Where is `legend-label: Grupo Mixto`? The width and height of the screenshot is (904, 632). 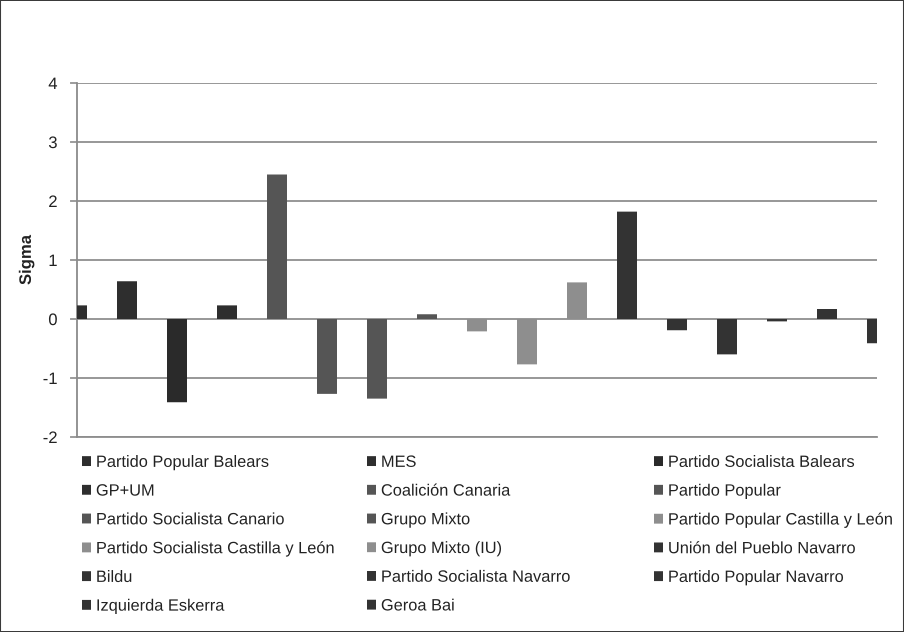
legend-label: Grupo Mixto is located at coordinates (426, 520).